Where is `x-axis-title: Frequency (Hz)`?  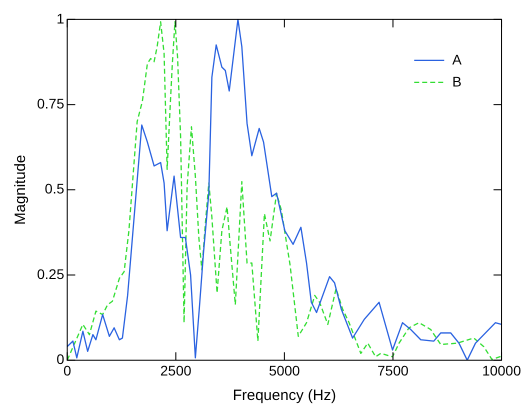
x-axis-title: Frequency (Hz) is located at coordinates (284, 395).